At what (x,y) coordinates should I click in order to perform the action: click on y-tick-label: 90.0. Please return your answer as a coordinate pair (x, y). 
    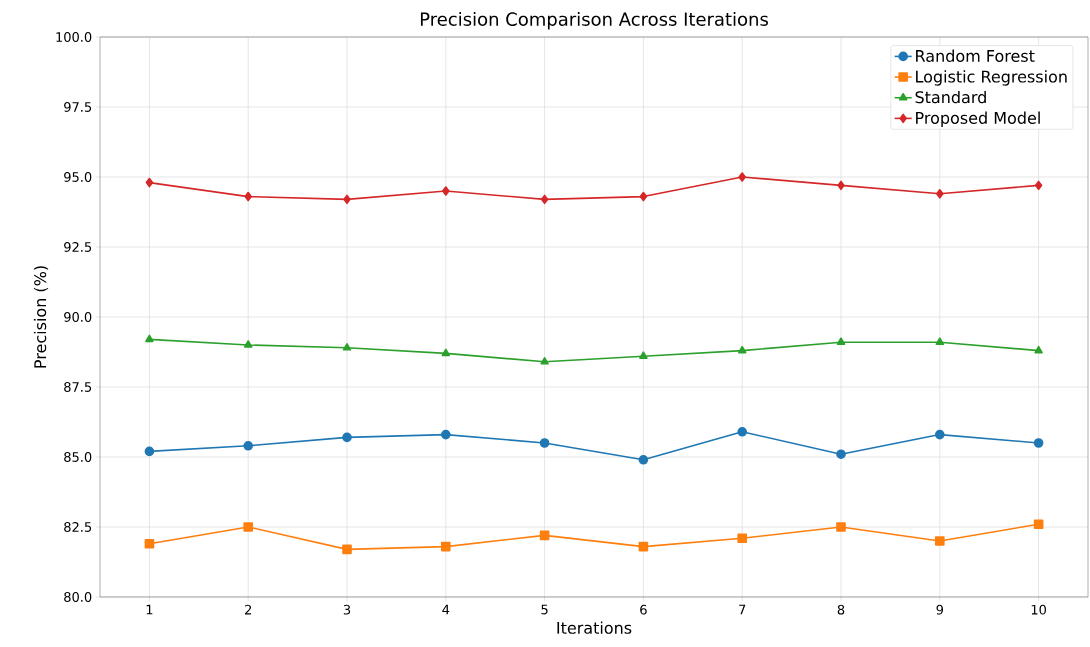
    Looking at the image, I should click on (78, 317).